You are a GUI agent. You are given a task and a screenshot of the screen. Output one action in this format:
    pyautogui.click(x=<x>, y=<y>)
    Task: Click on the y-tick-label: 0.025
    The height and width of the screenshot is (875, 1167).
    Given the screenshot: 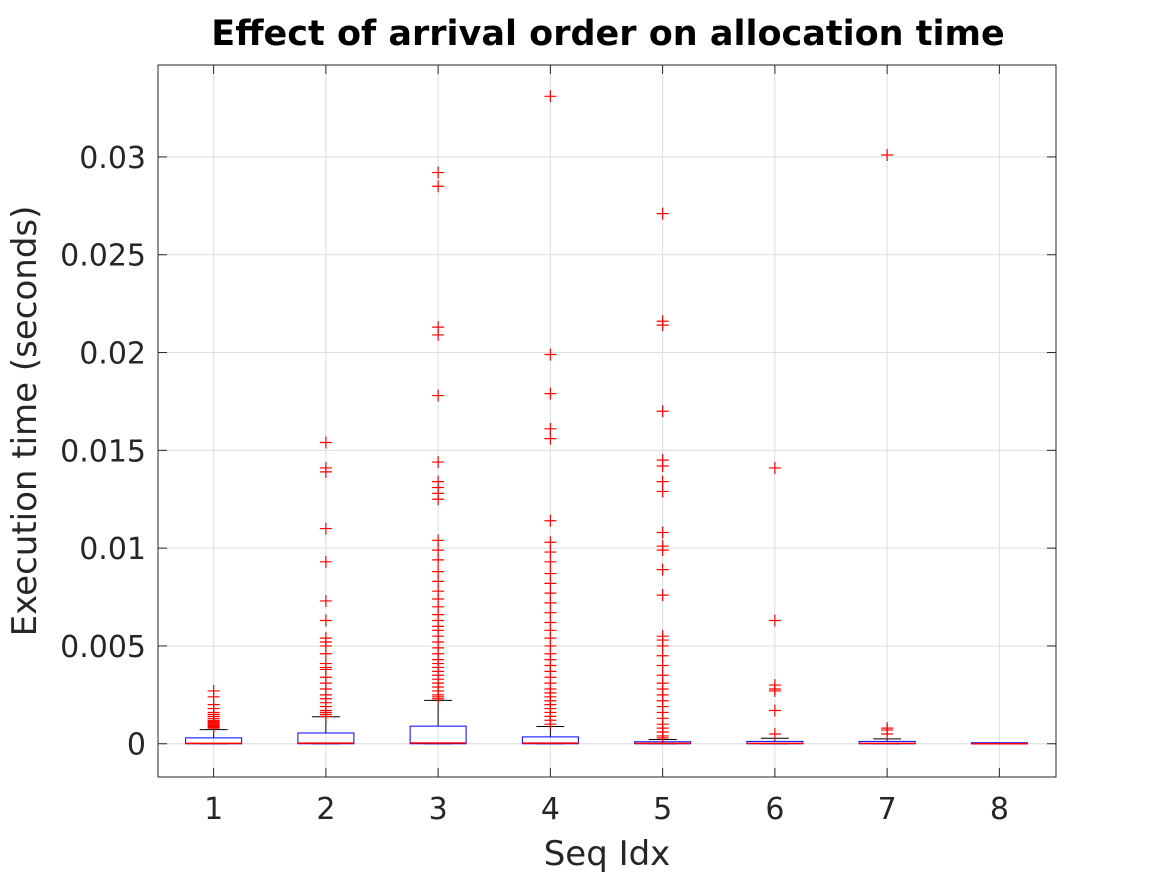 What is the action you would take?
    pyautogui.click(x=103, y=256)
    